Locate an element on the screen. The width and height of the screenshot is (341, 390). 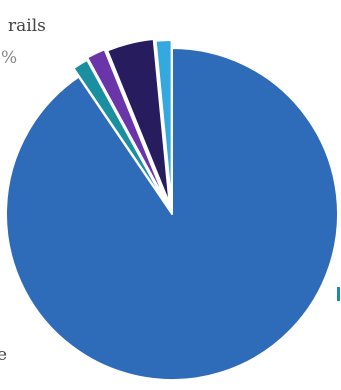
partial-label-e: e is located at coordinates (3, 355).